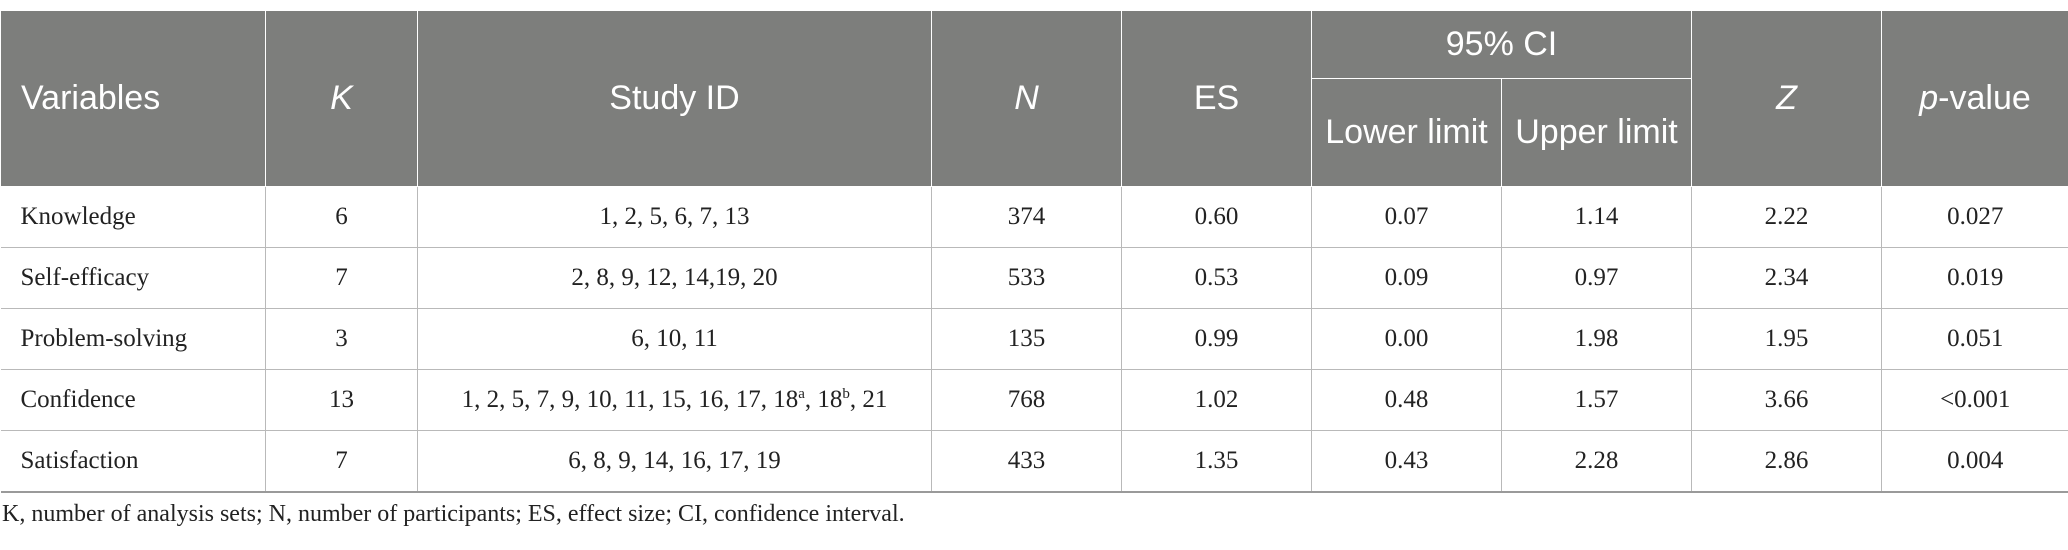  I want to click on cell-study-id: 1, 2, 5, 6, 7, 13, so click(674, 217).